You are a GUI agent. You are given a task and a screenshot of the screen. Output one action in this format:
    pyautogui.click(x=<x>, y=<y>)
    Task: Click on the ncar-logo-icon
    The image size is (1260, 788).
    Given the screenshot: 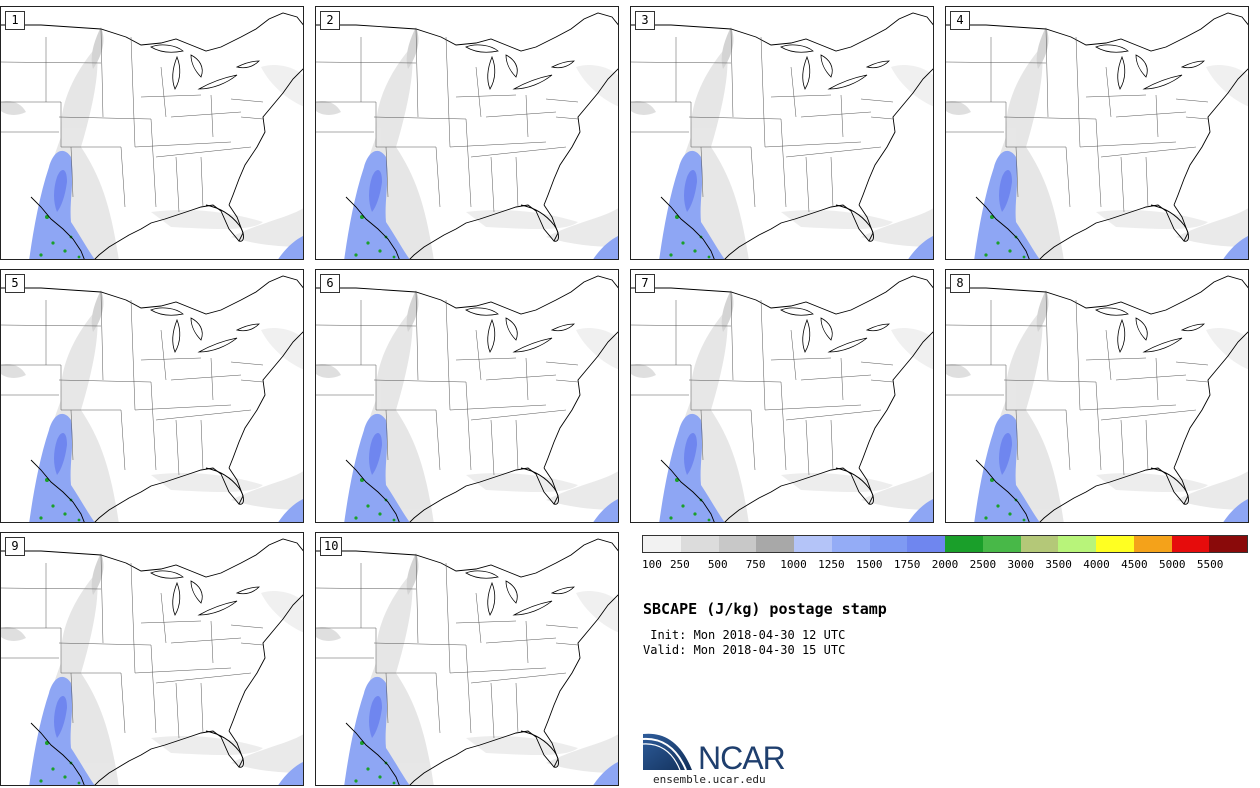 What is the action you would take?
    pyautogui.click(x=667, y=752)
    